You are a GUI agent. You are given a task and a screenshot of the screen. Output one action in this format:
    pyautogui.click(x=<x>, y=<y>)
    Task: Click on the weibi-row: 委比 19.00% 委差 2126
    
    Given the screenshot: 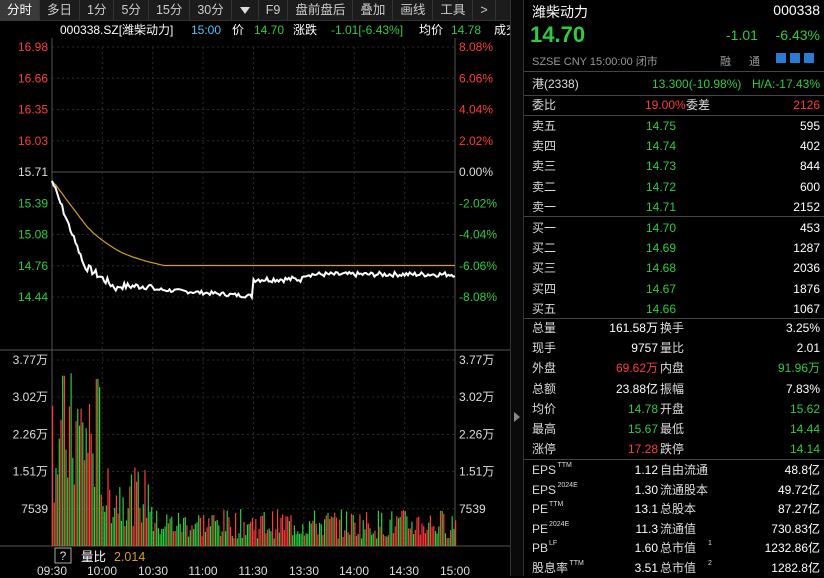 What is the action you would take?
    pyautogui.click(x=674, y=105)
    